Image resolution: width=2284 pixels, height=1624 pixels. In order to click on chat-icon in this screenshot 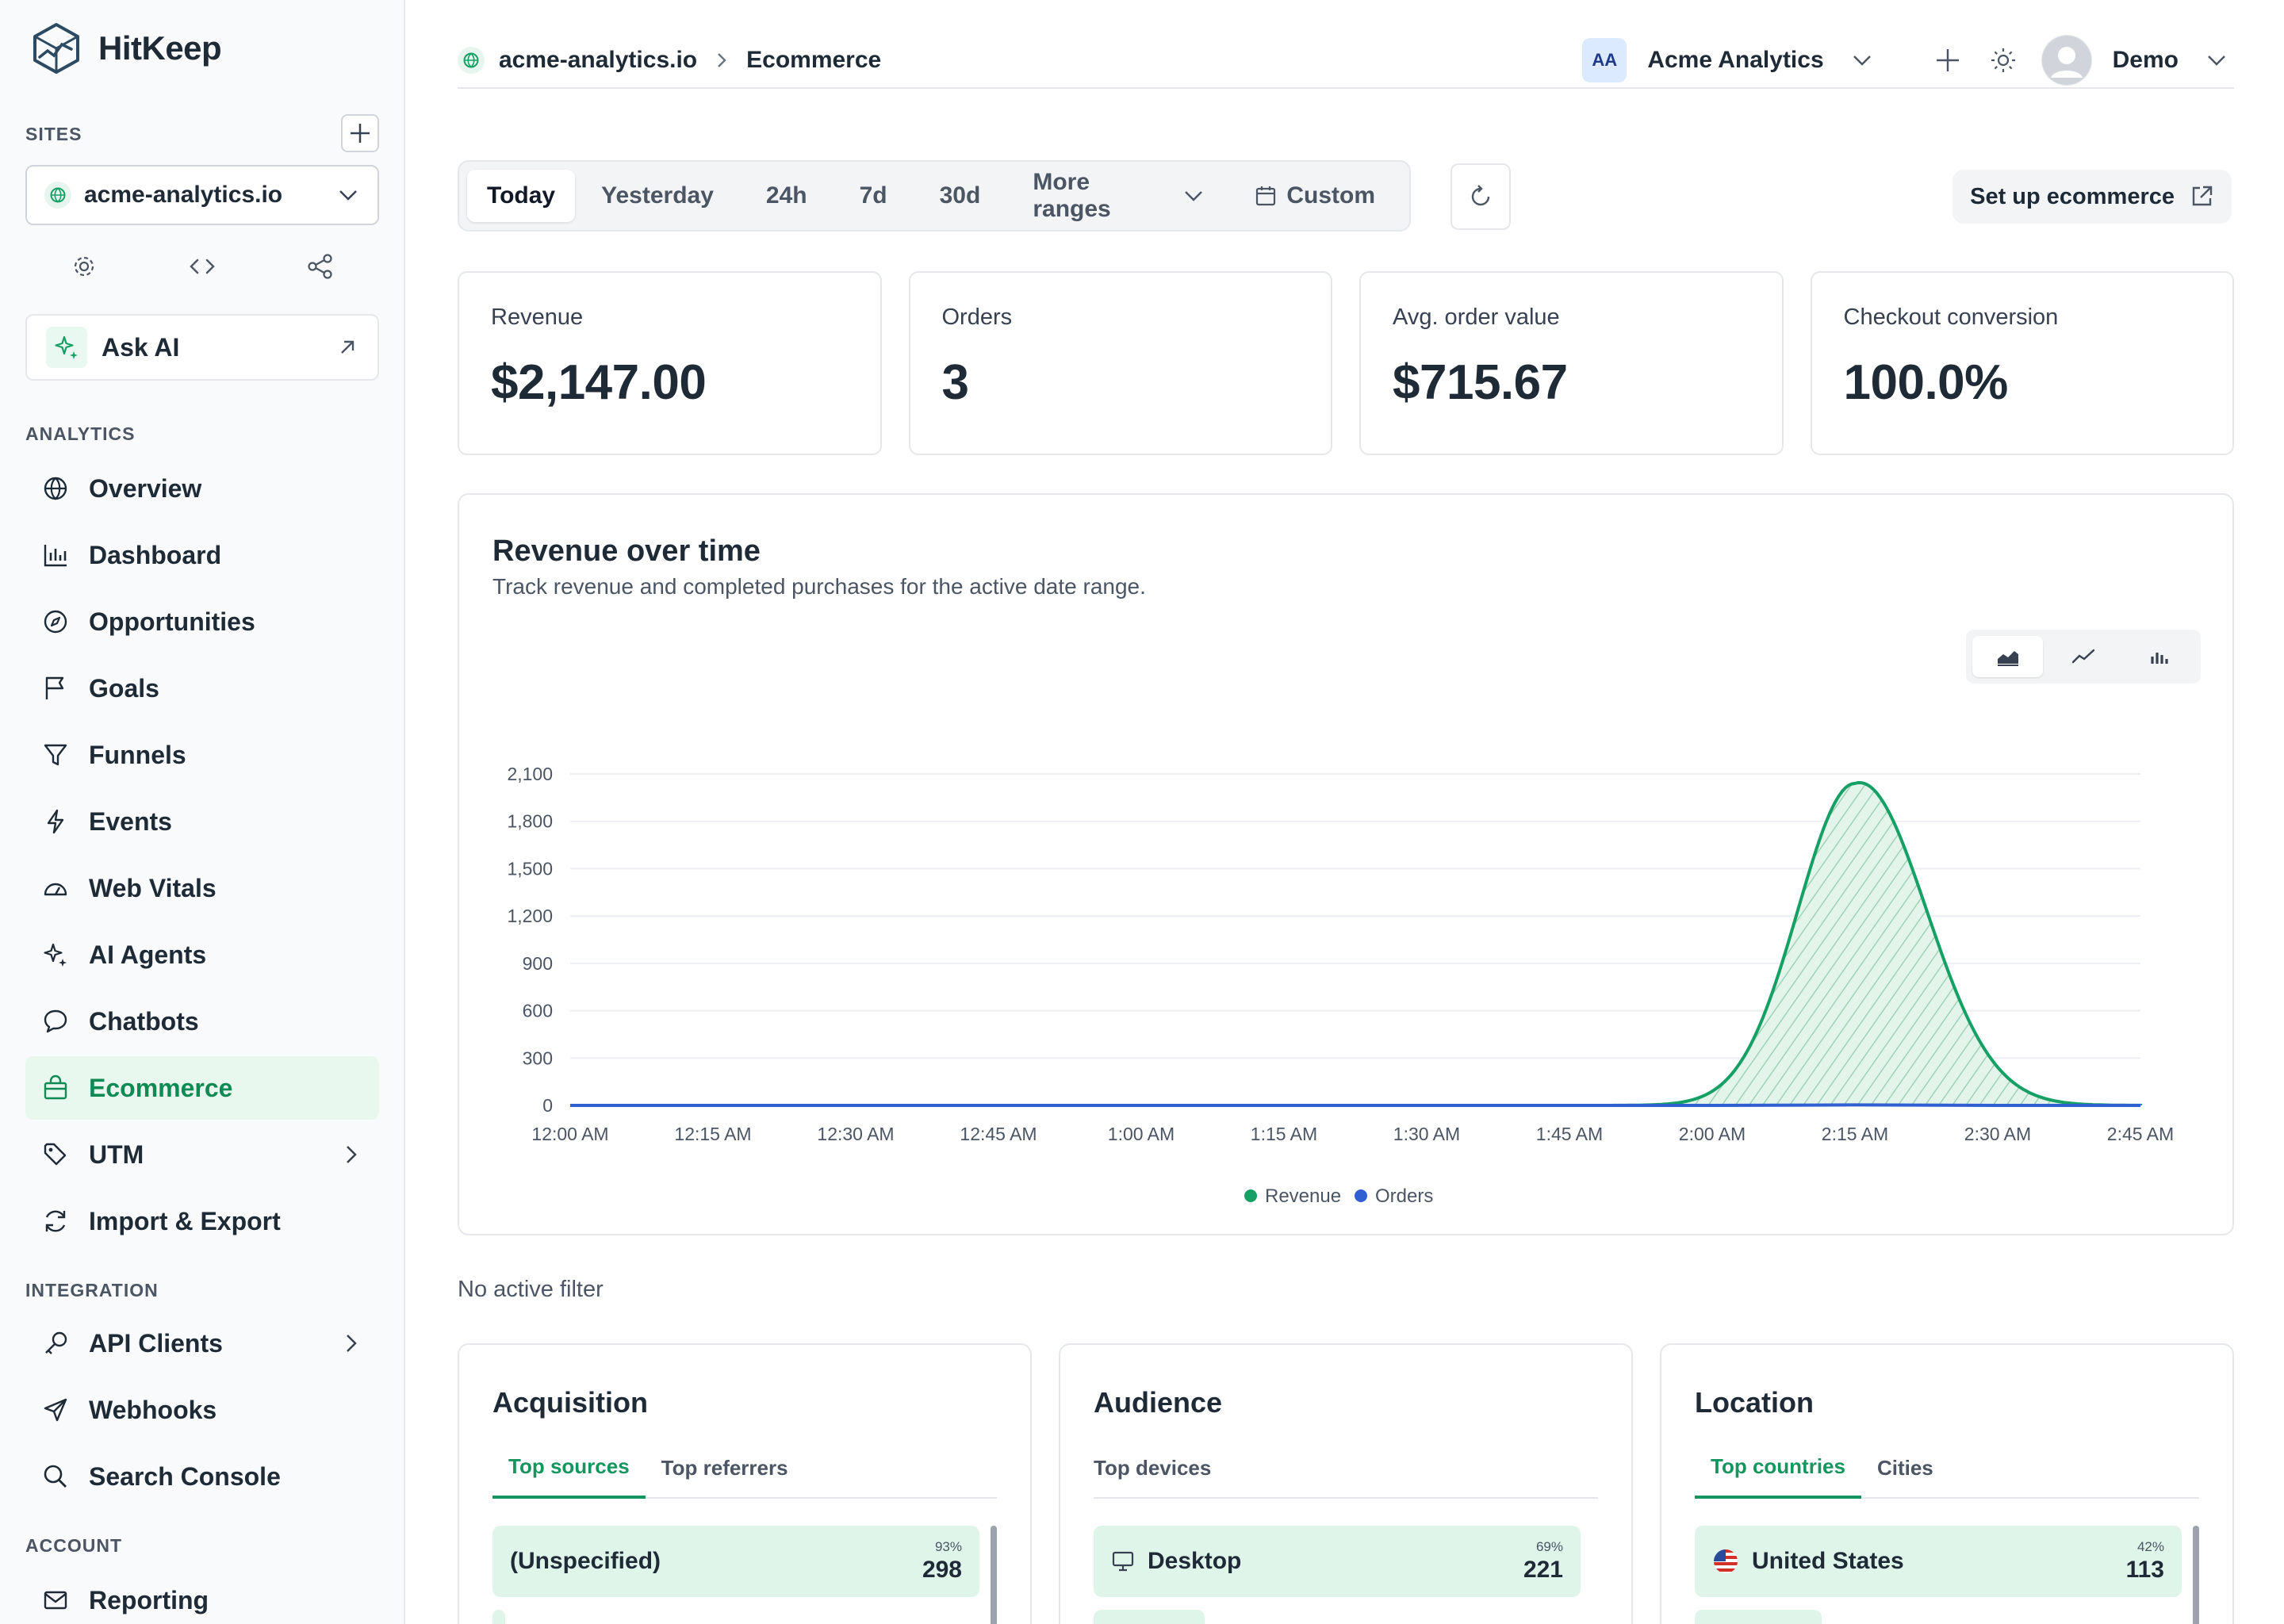, I will do `click(55, 1021)`.